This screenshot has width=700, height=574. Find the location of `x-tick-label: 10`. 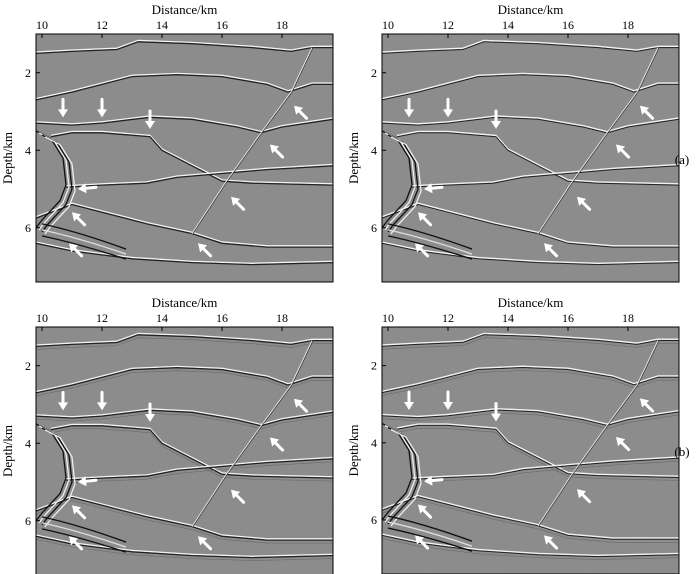

x-tick-label: 10 is located at coordinates (42, 318).